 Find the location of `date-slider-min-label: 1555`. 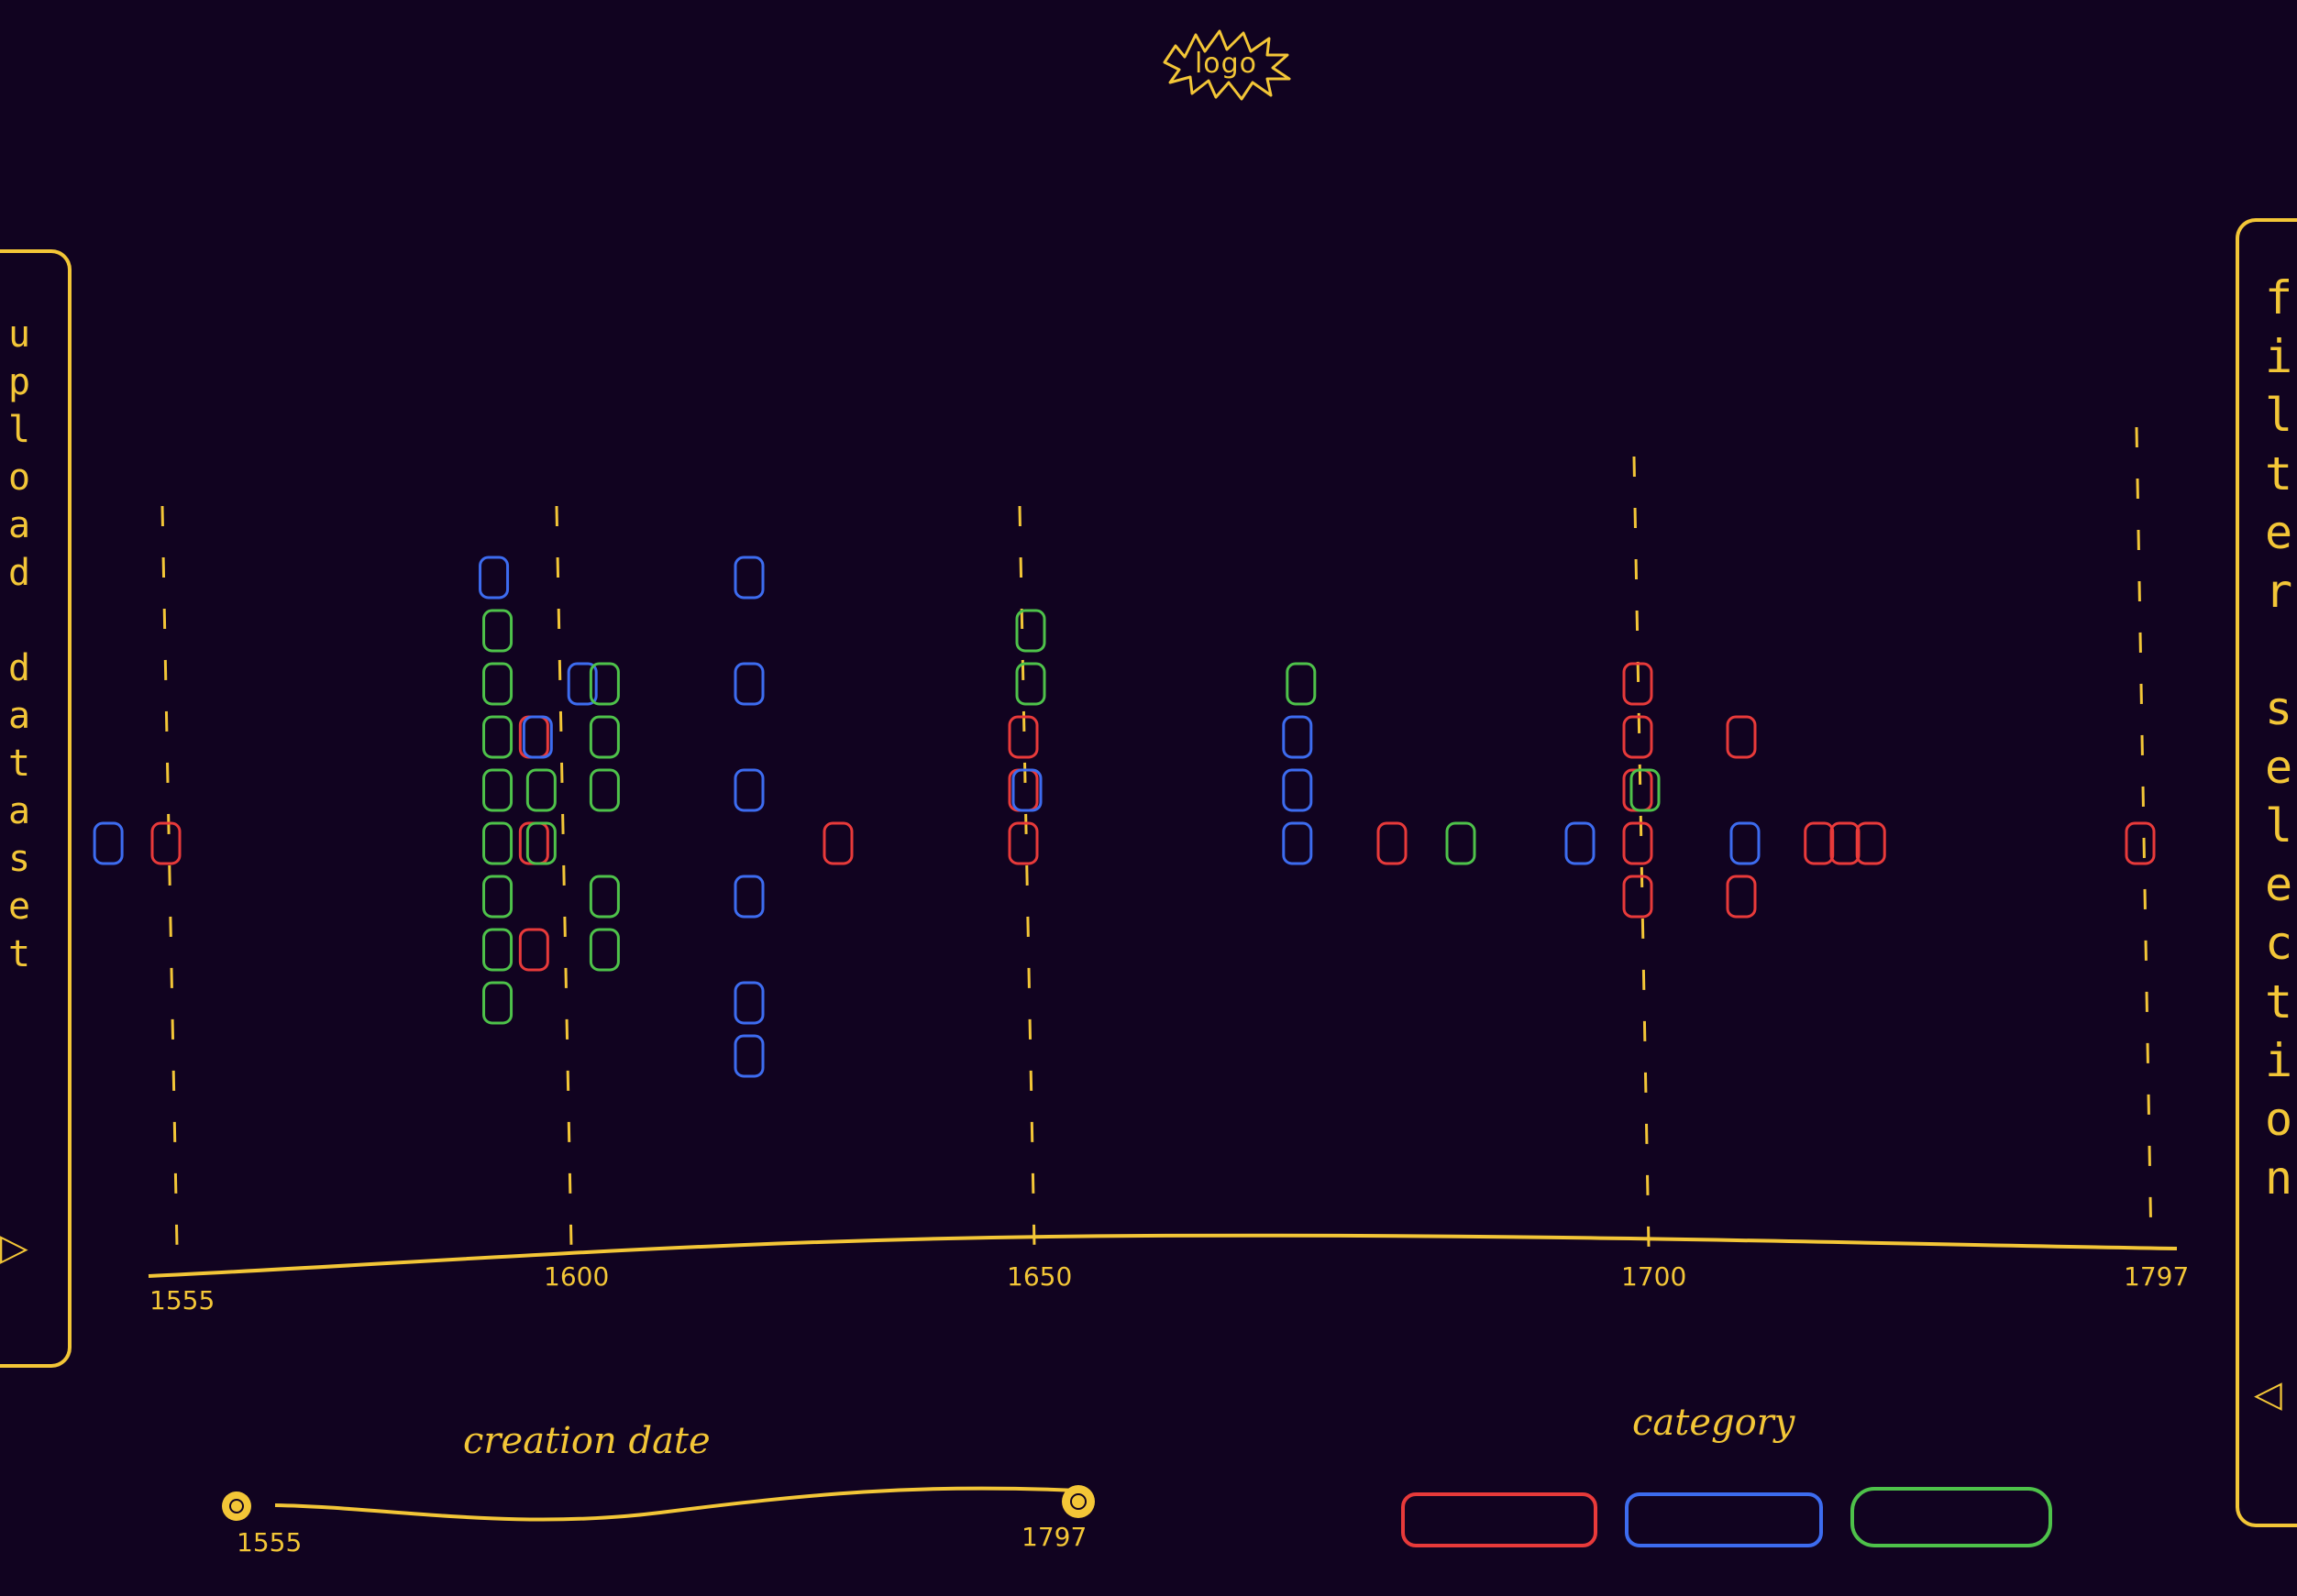

date-slider-min-label: 1555 is located at coordinates (269, 1542).